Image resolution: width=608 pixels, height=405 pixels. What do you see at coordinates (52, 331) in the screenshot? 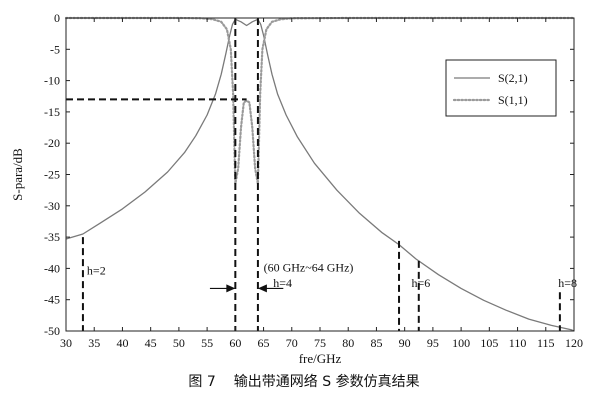
I see `y-tick-label: -50` at bounding box center [52, 331].